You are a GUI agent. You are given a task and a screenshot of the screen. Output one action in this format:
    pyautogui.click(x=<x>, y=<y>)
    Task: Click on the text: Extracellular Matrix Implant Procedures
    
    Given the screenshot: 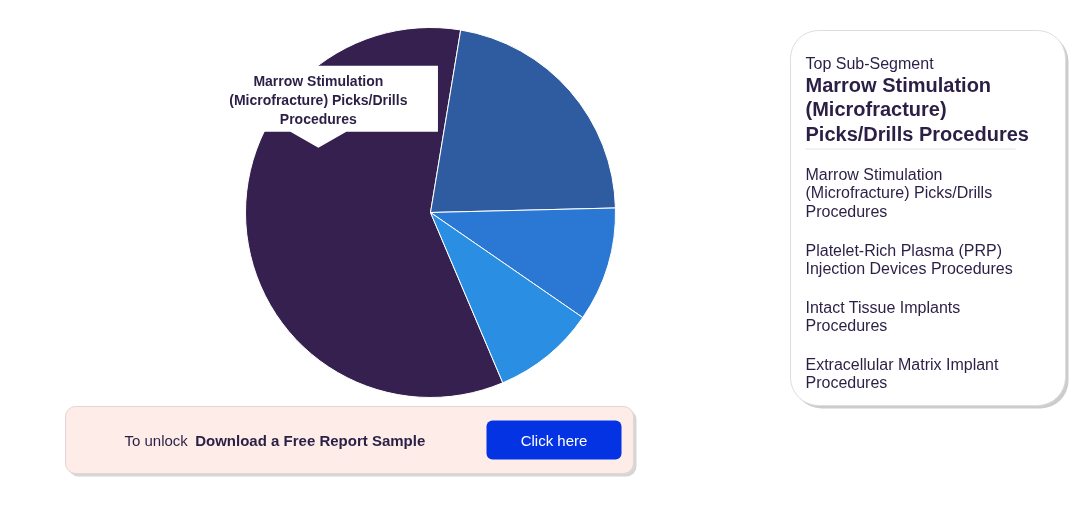 What is the action you would take?
    pyautogui.click(x=902, y=374)
    